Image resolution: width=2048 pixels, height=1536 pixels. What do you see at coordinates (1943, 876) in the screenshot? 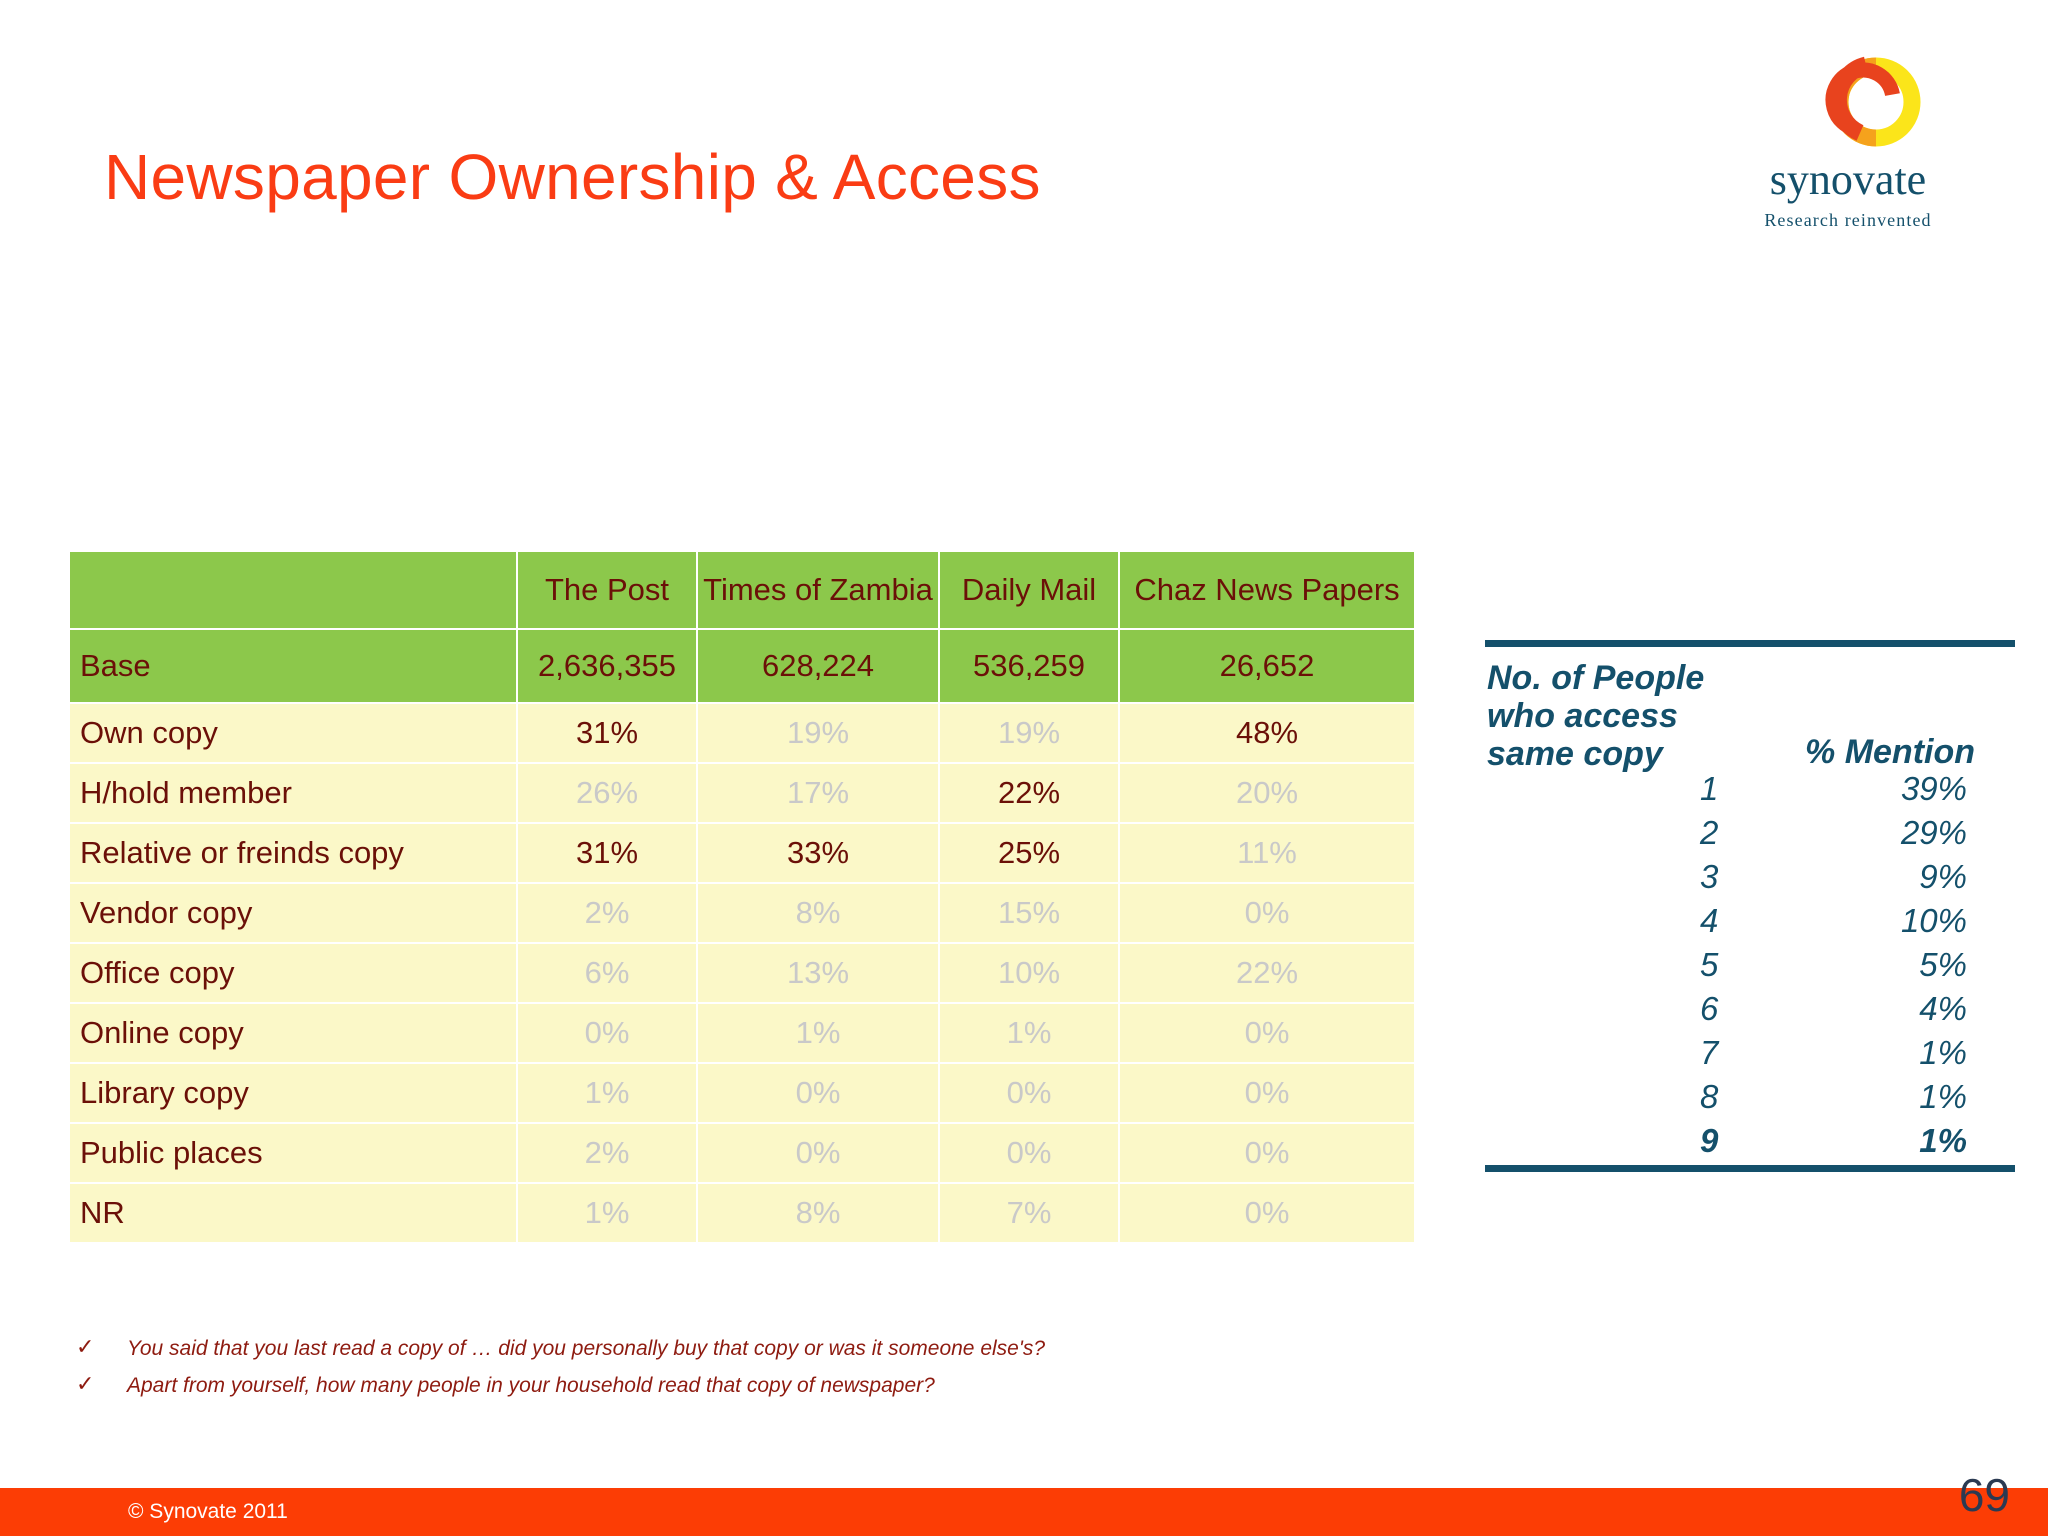
I see `access-percent: 9%` at bounding box center [1943, 876].